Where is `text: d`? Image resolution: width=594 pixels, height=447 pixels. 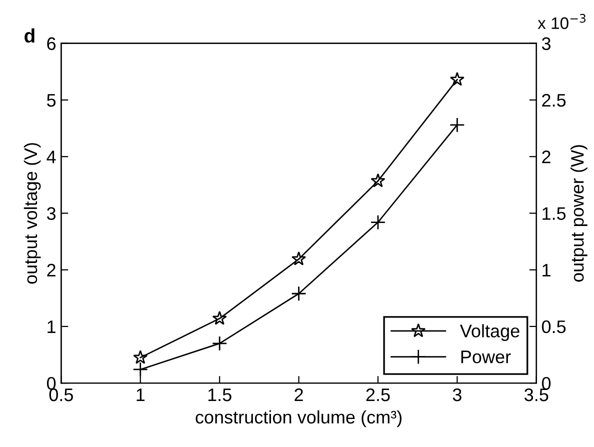 text: d is located at coordinates (29, 35).